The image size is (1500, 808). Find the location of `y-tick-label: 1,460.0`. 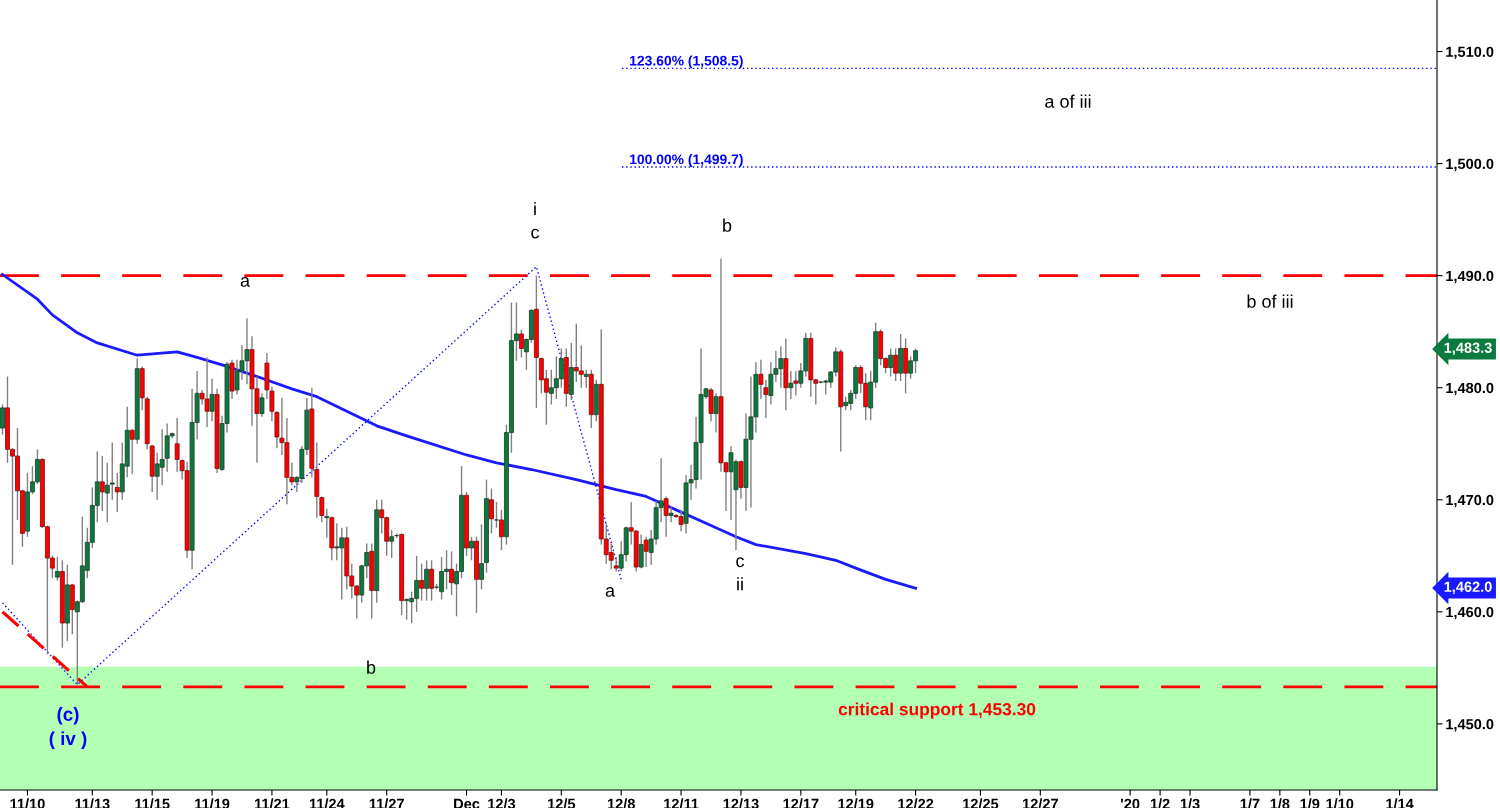

y-tick-label: 1,460.0 is located at coordinates (1470, 613).